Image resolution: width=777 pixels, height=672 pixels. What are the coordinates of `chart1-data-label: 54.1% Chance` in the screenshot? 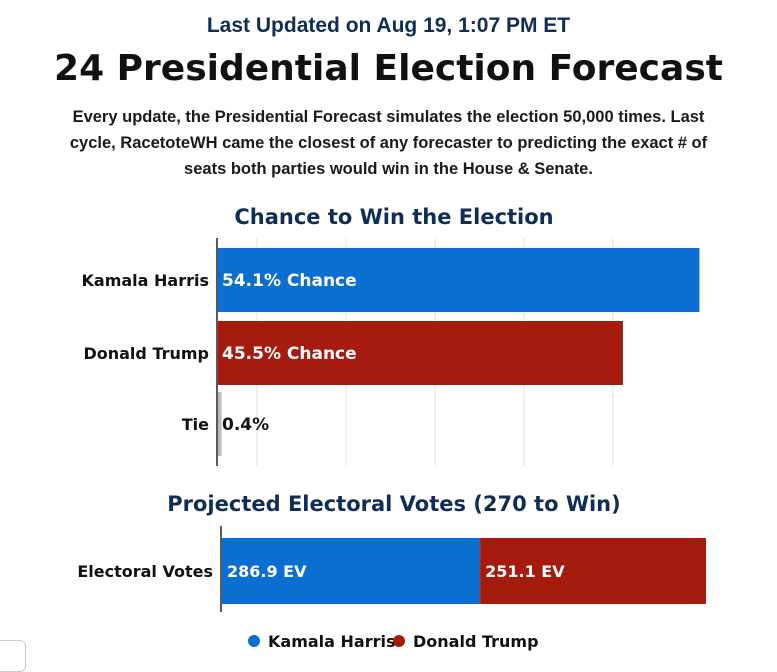 It's located at (289, 281).